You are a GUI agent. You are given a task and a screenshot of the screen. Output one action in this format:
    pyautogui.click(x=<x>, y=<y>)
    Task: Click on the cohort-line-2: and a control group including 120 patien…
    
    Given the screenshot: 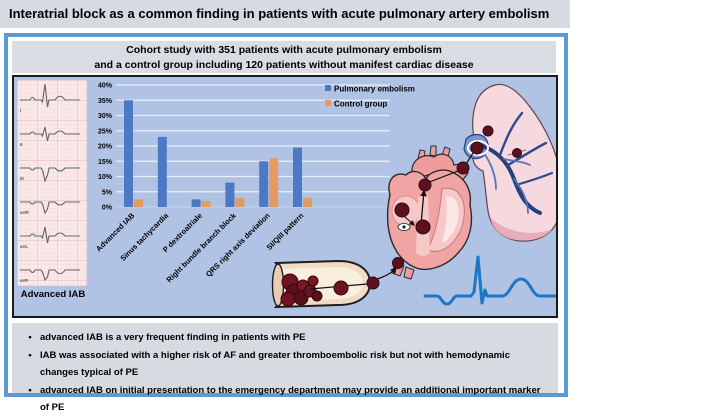 What is the action you would take?
    pyautogui.click(x=284, y=64)
    